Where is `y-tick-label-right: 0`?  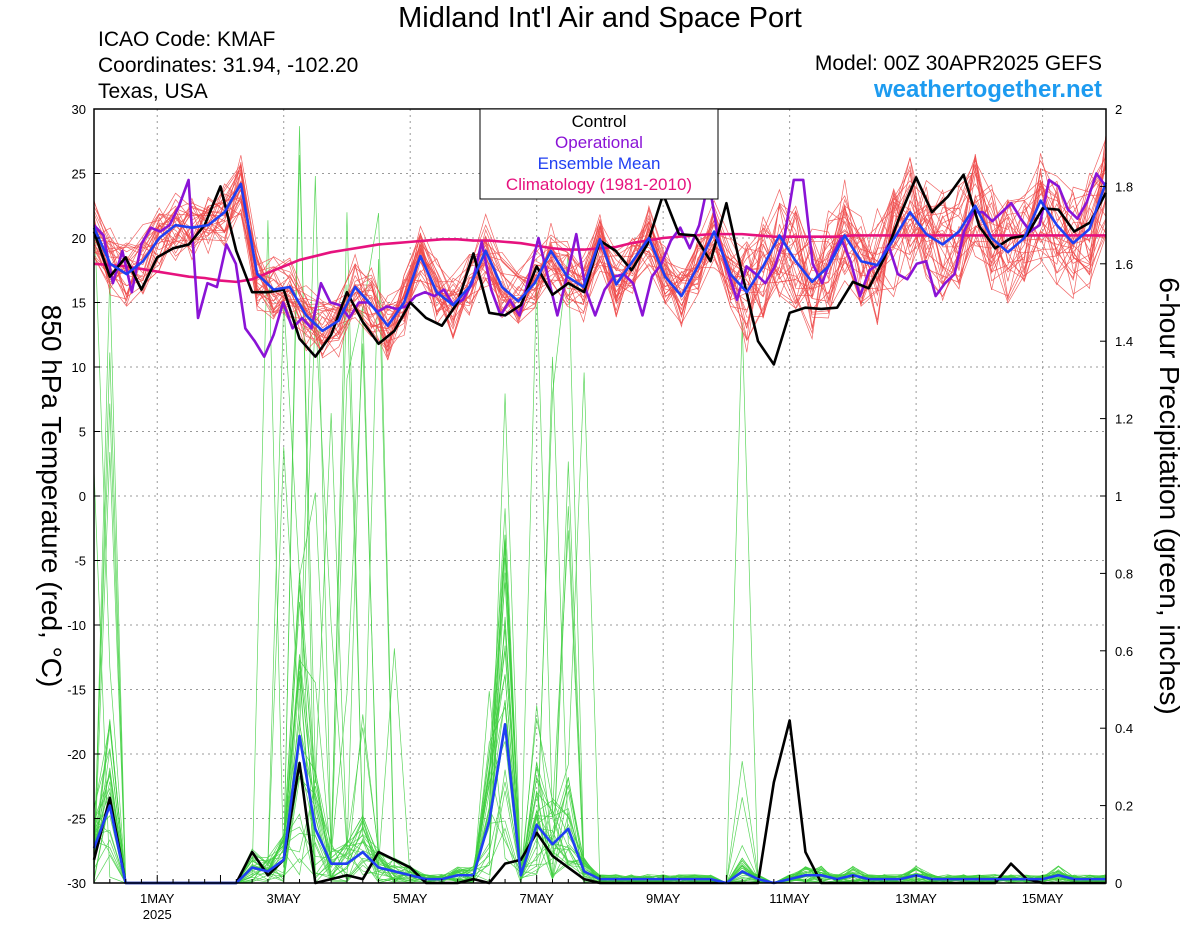 y-tick-label-right: 0 is located at coordinates (1118, 883).